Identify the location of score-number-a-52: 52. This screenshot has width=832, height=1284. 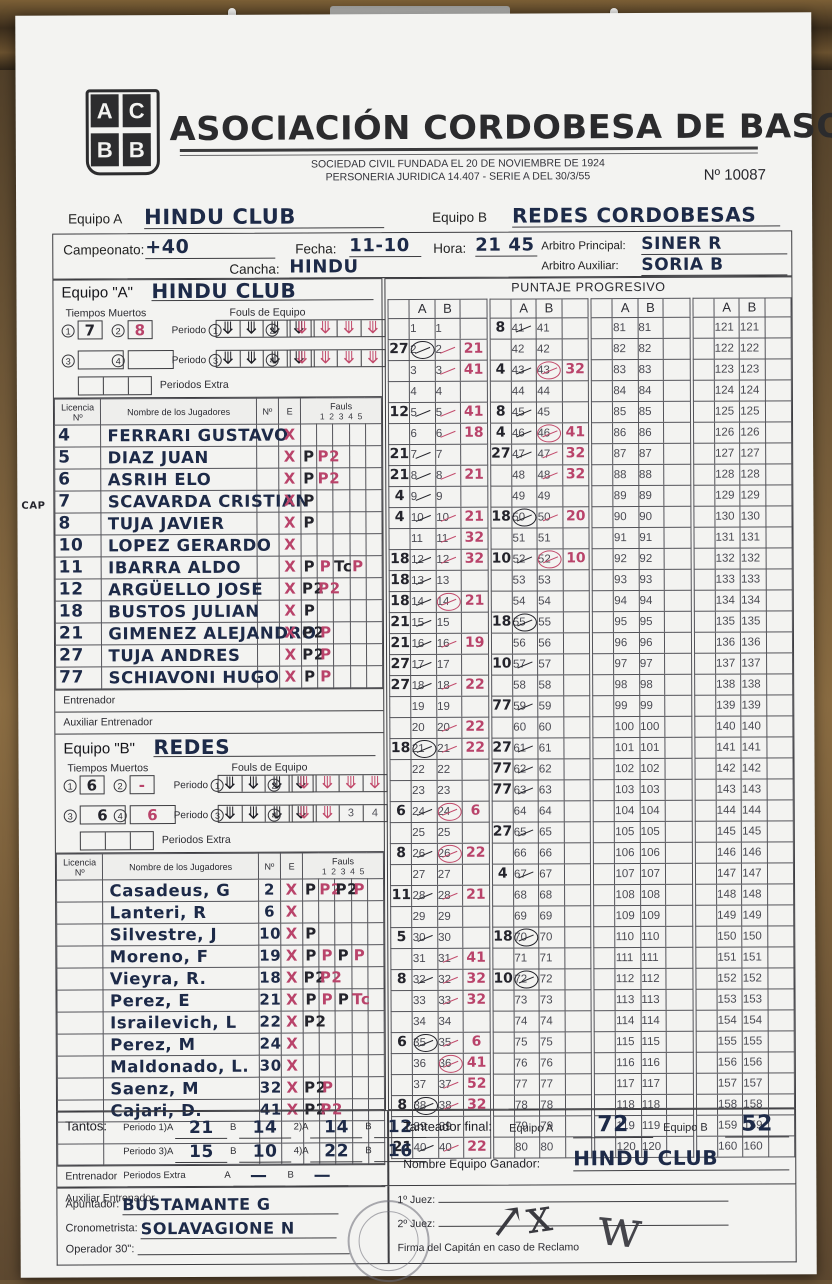
(525, 559).